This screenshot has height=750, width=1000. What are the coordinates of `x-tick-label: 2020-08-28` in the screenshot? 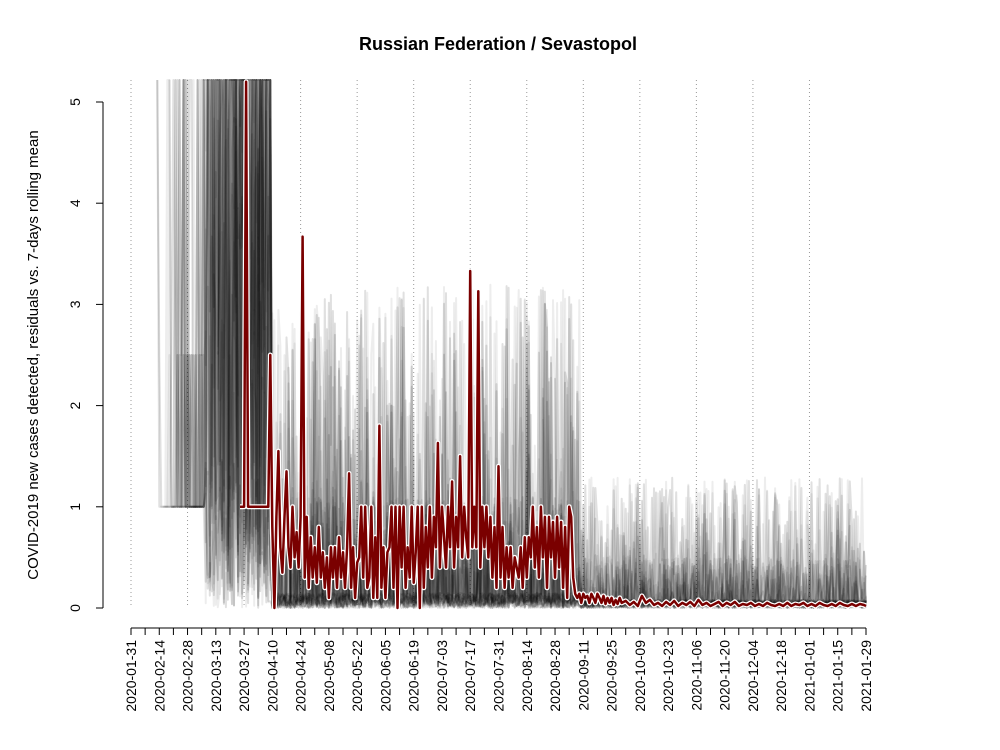 It's located at (555, 676).